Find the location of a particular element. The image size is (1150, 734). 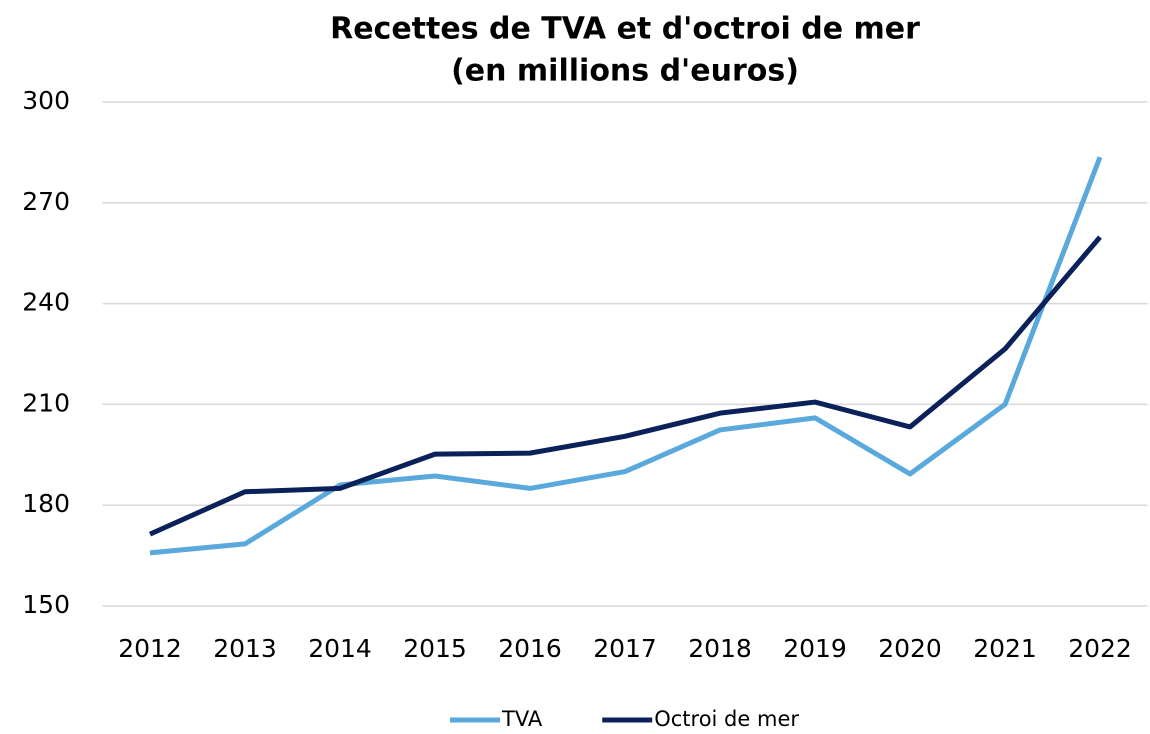

x-tick-label: 2021 is located at coordinates (1005, 648).